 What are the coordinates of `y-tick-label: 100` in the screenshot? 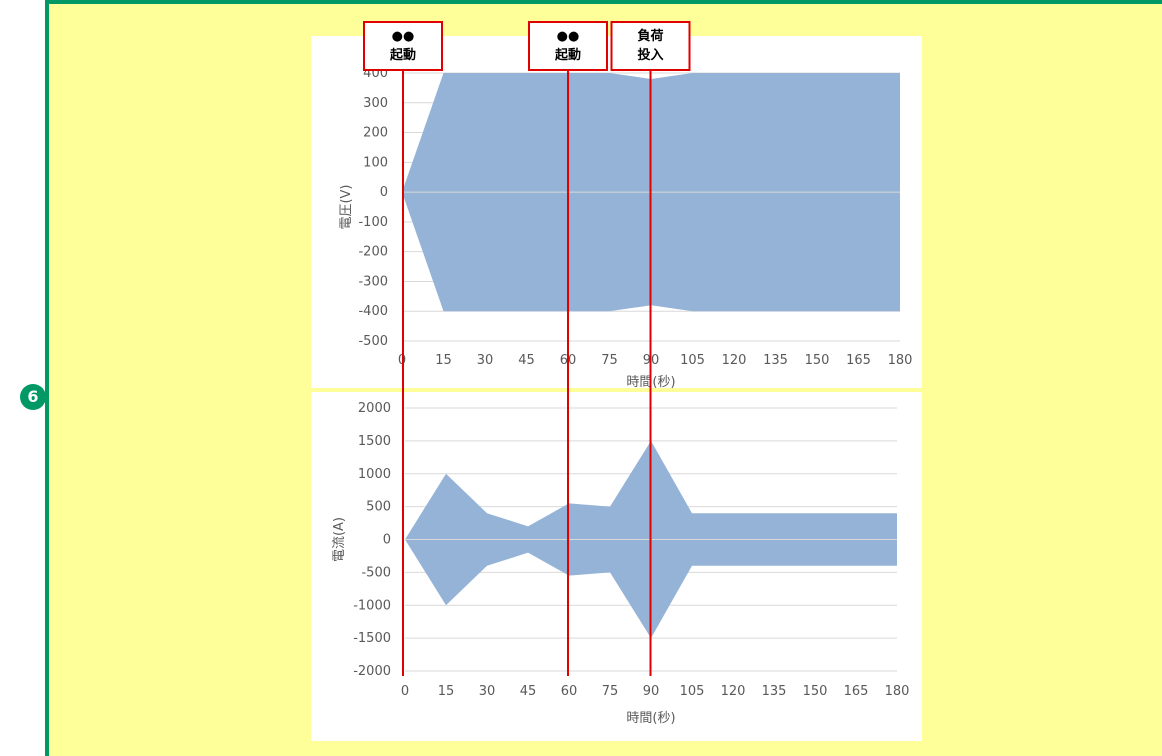 It's located at (375, 162).